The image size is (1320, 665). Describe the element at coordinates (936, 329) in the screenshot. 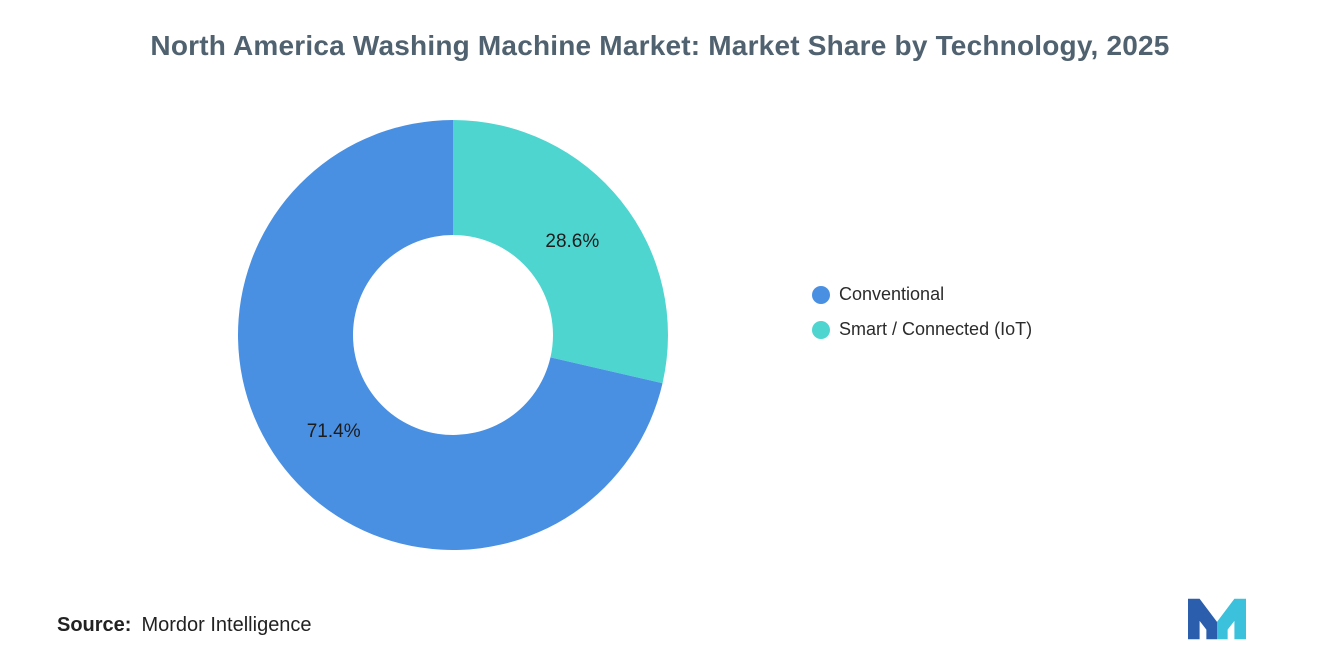

I see `legend-label-smart-connected-iot: Smart / Connected (IoT)` at that location.